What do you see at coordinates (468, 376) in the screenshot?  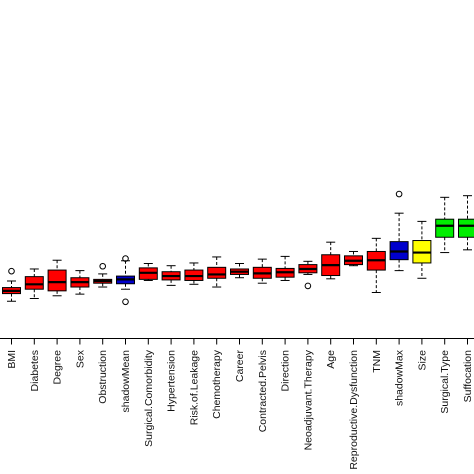 I see `x-tick-label-suffocation: Suffocation` at bounding box center [468, 376].